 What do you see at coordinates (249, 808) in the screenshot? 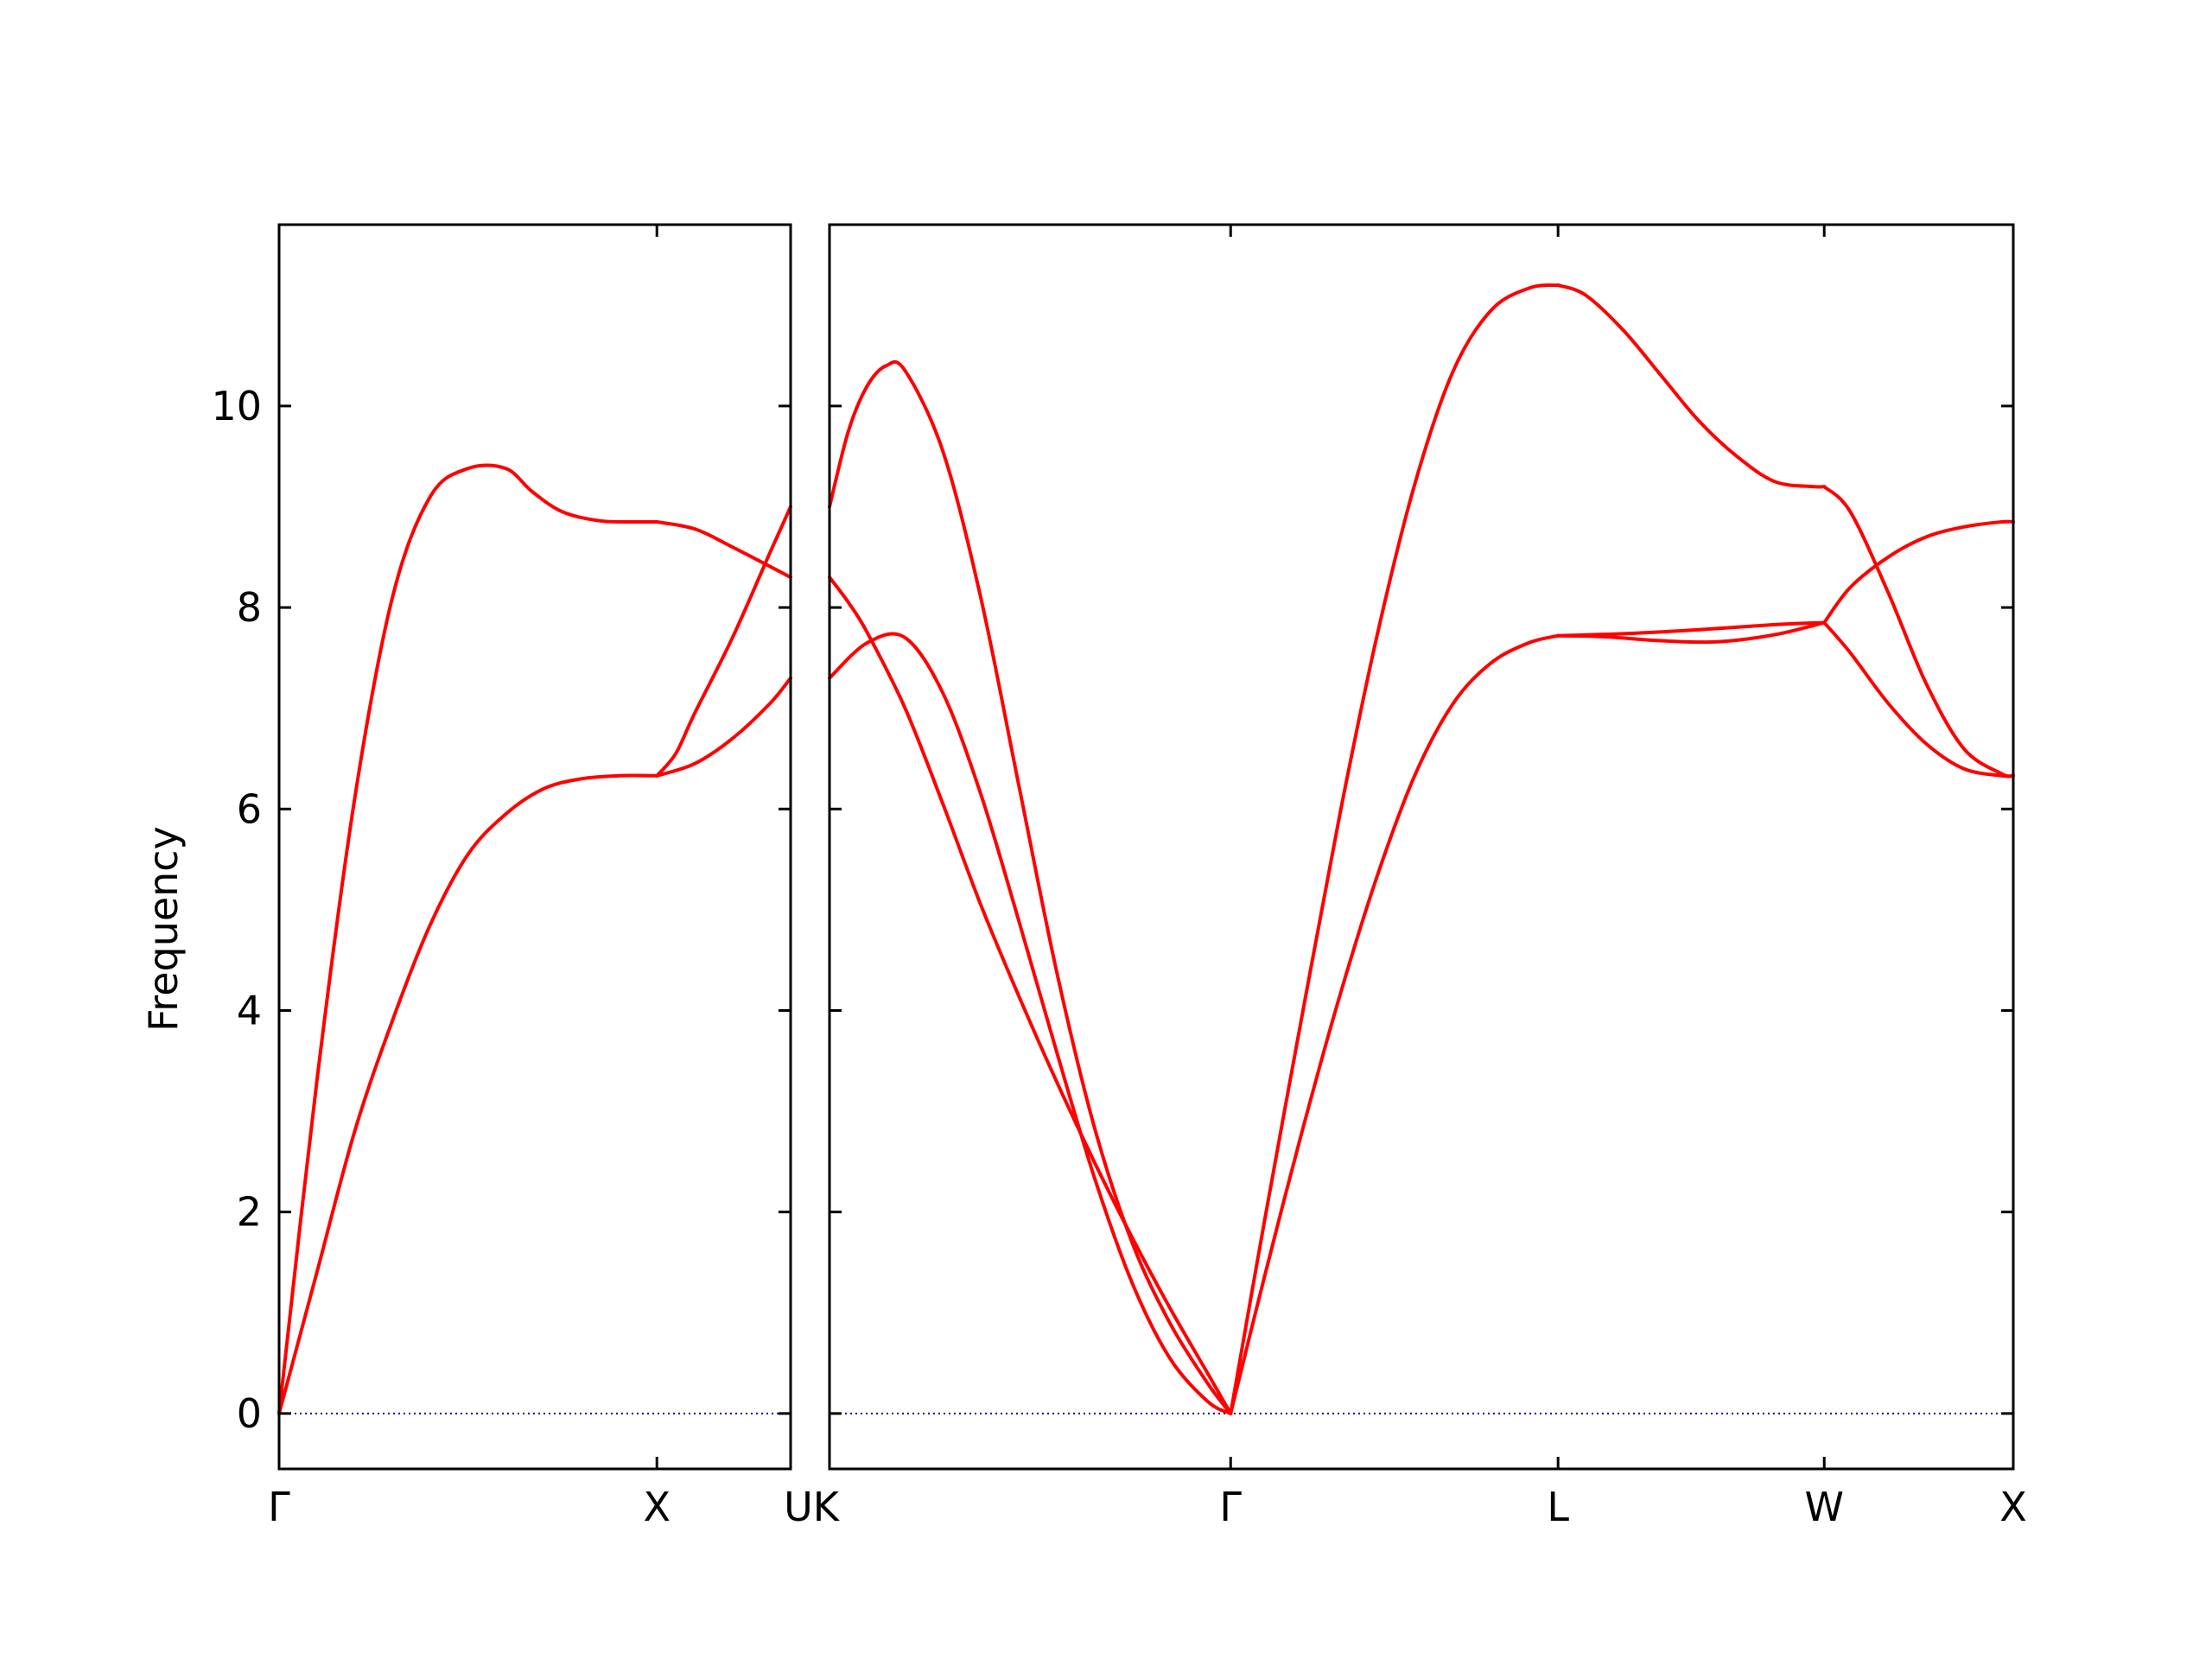
I see `y-tick-label: 6` at bounding box center [249, 808].